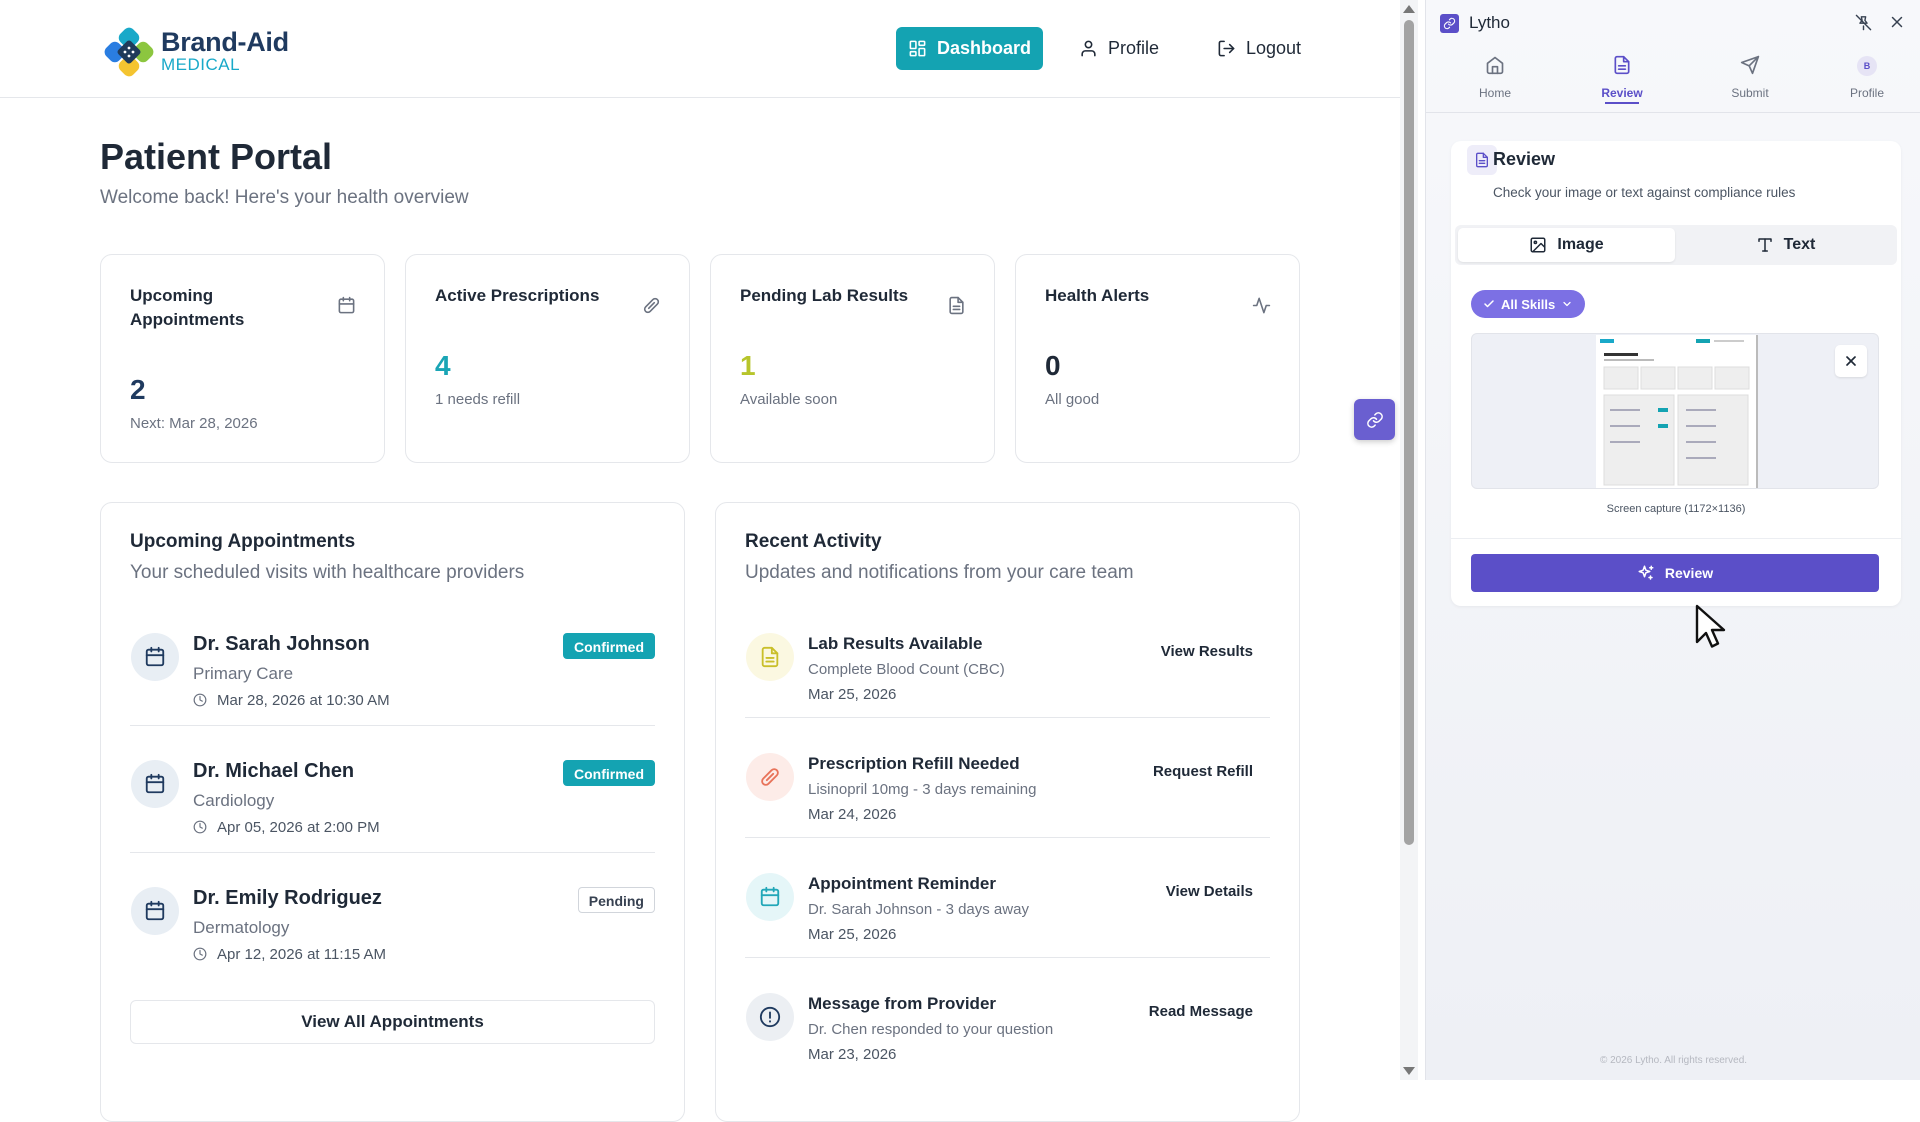 This screenshot has height=1122, width=1920. Describe the element at coordinates (1750, 93) in the screenshot. I see `tab-label: Submit` at that location.